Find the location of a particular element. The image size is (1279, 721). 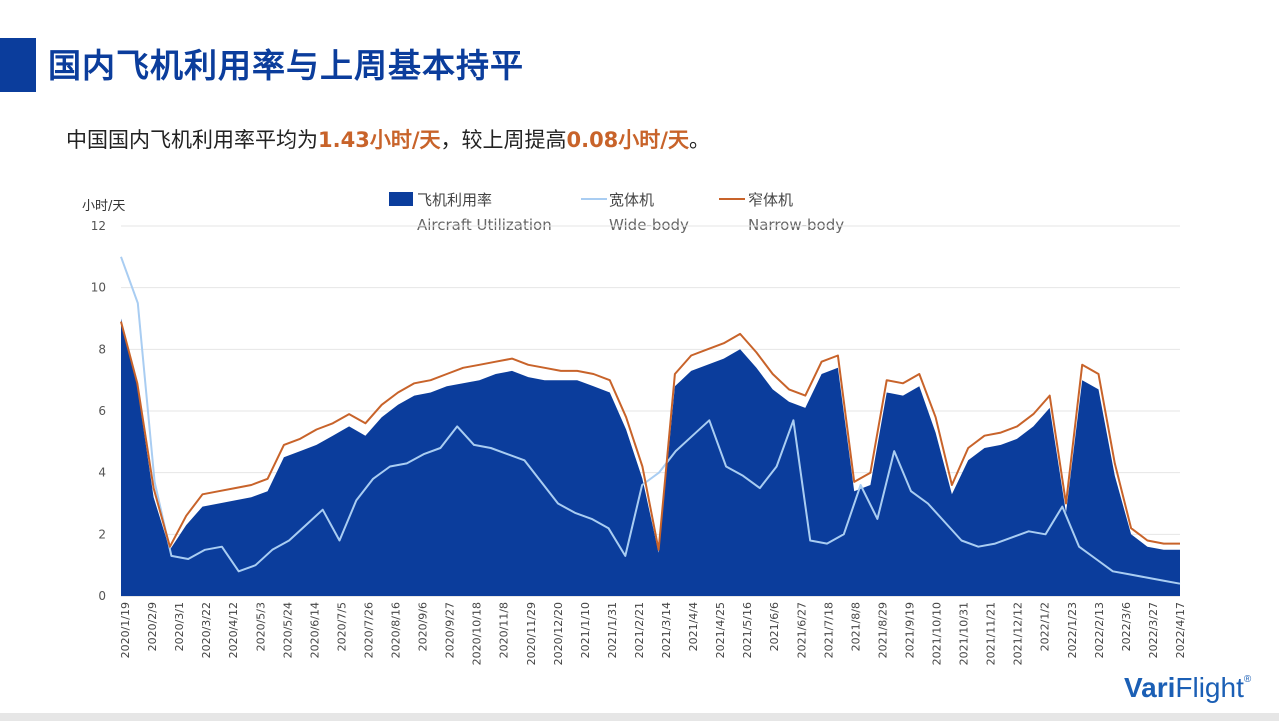

summary-text: 中国国内飞机利用率平均为1.43小时/天，较上周提高0.08小时/天。 is located at coordinates (388, 140).